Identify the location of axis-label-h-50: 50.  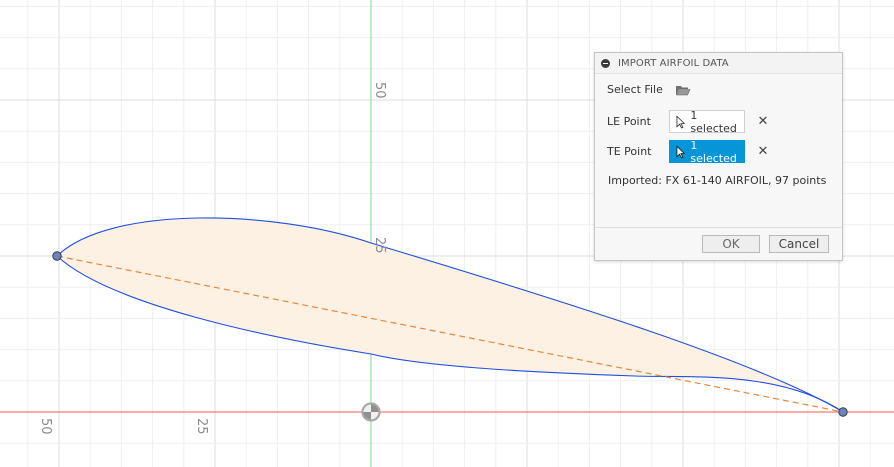
(45, 426).